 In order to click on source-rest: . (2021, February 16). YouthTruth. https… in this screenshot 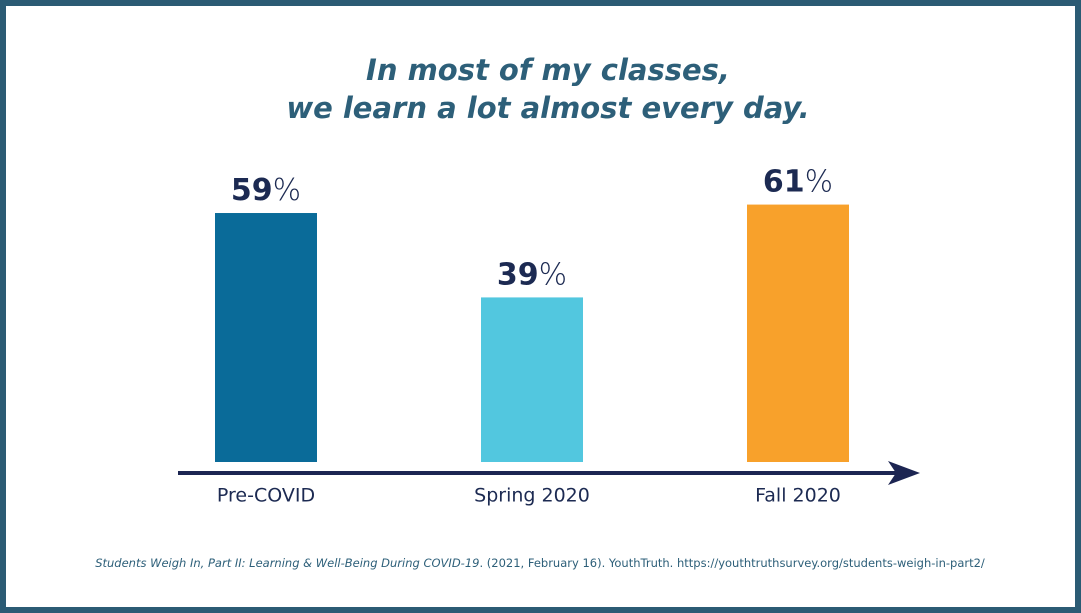, I will do `click(731, 563)`.